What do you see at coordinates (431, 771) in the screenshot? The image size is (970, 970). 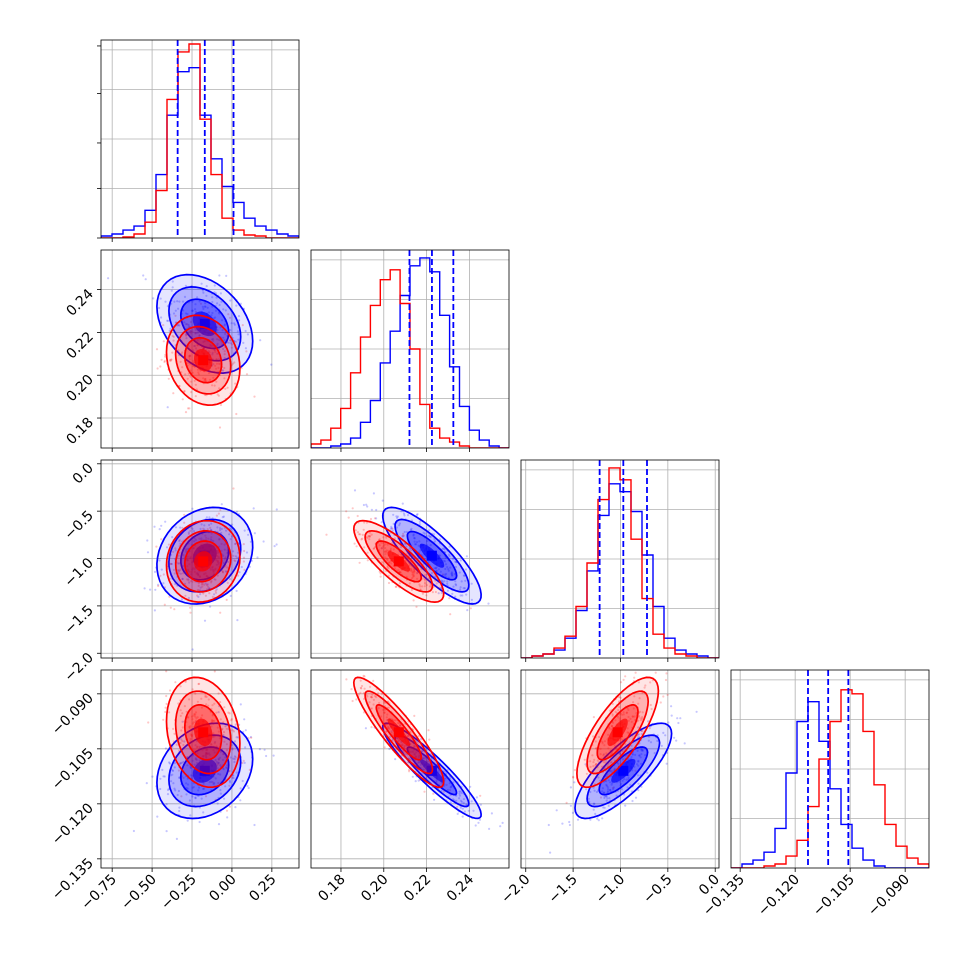 I see `contour-line` at bounding box center [431, 771].